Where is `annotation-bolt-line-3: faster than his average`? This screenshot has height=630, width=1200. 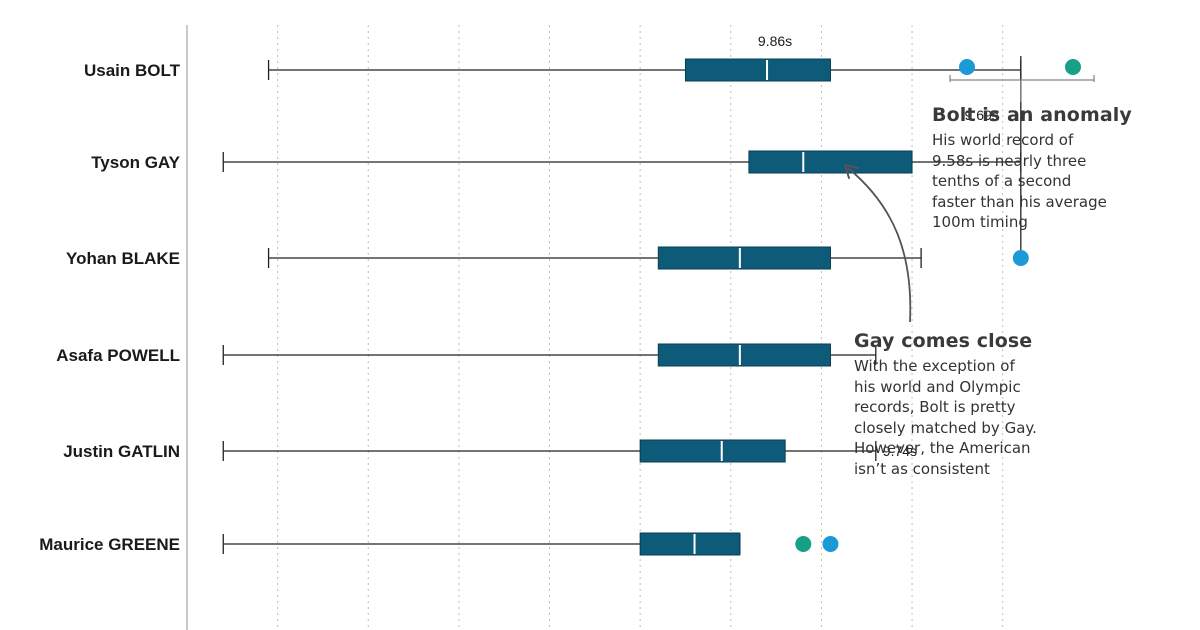 annotation-bolt-line-3: faster than his average is located at coordinates (1019, 201).